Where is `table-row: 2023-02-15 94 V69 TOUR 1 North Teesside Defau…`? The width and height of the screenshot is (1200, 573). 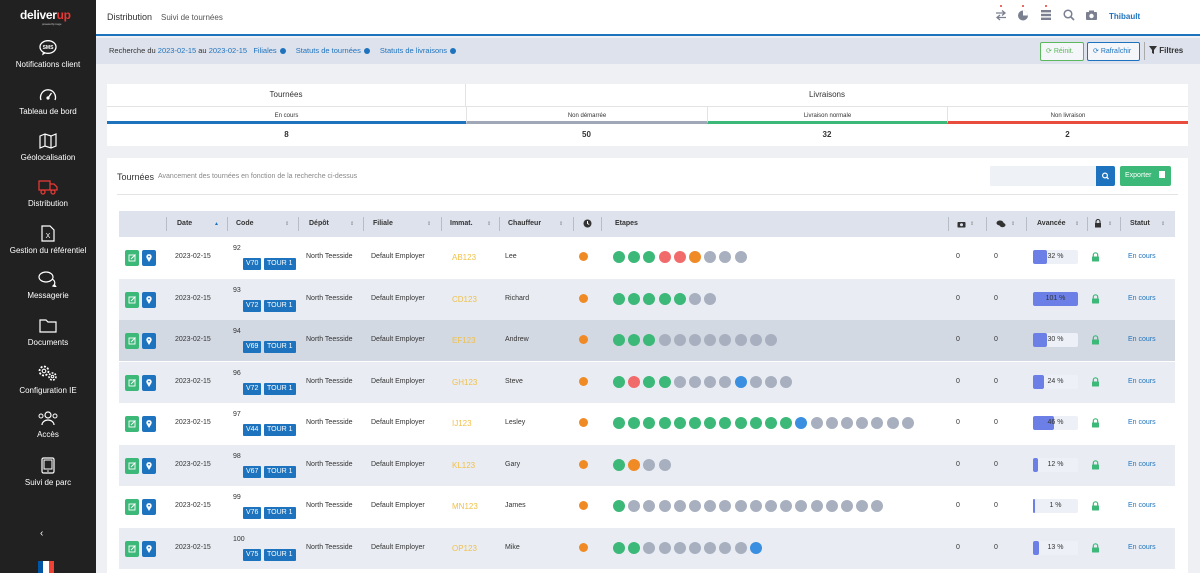 table-row: 2023-02-15 94 V69 TOUR 1 North Teesside Defau… is located at coordinates (647, 340).